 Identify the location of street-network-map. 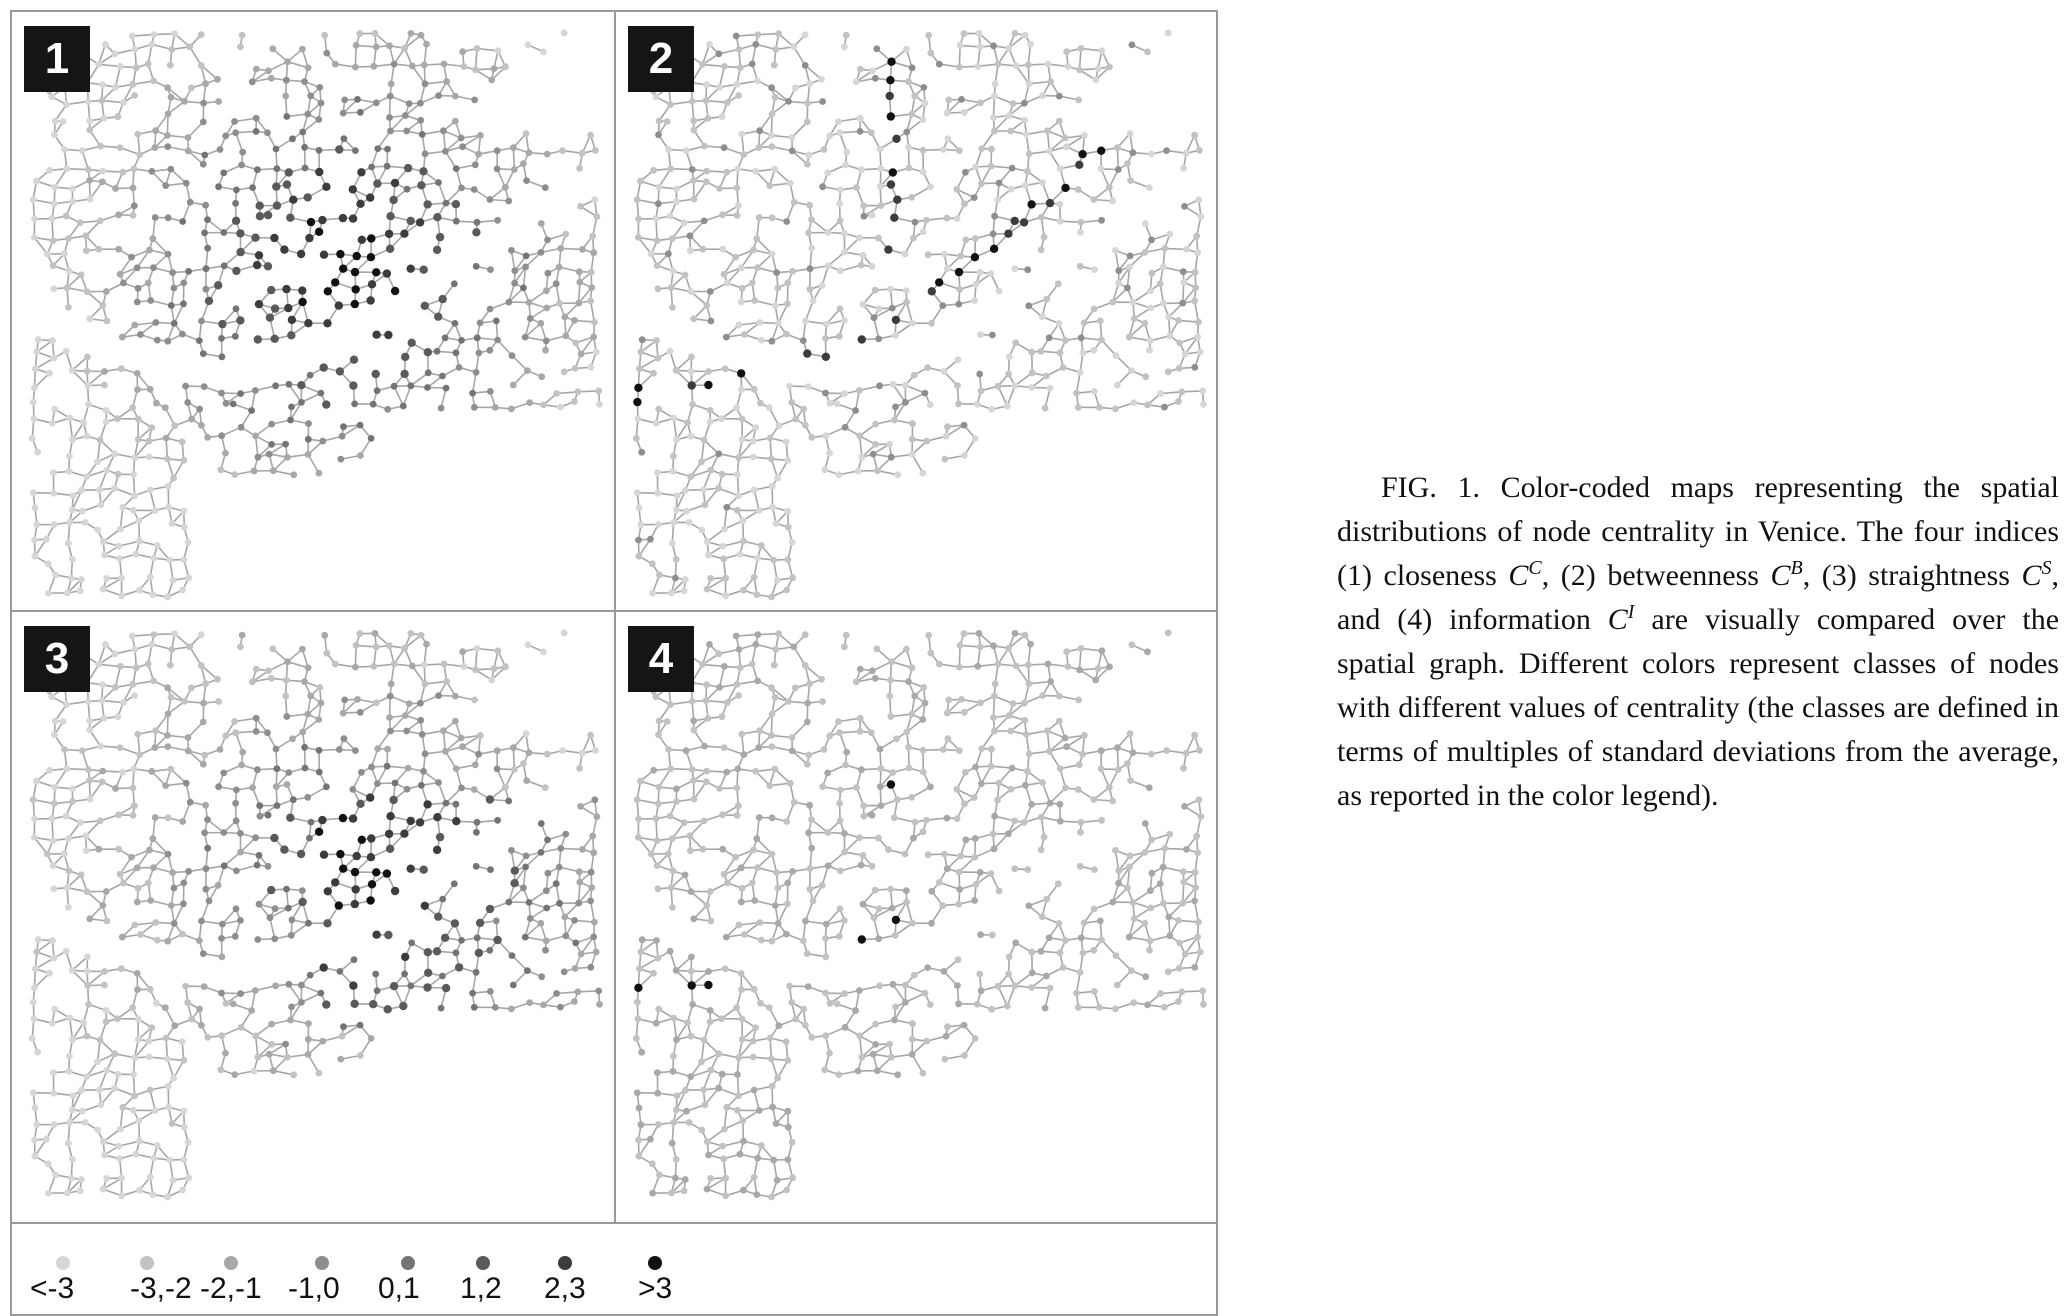
(918, 312).